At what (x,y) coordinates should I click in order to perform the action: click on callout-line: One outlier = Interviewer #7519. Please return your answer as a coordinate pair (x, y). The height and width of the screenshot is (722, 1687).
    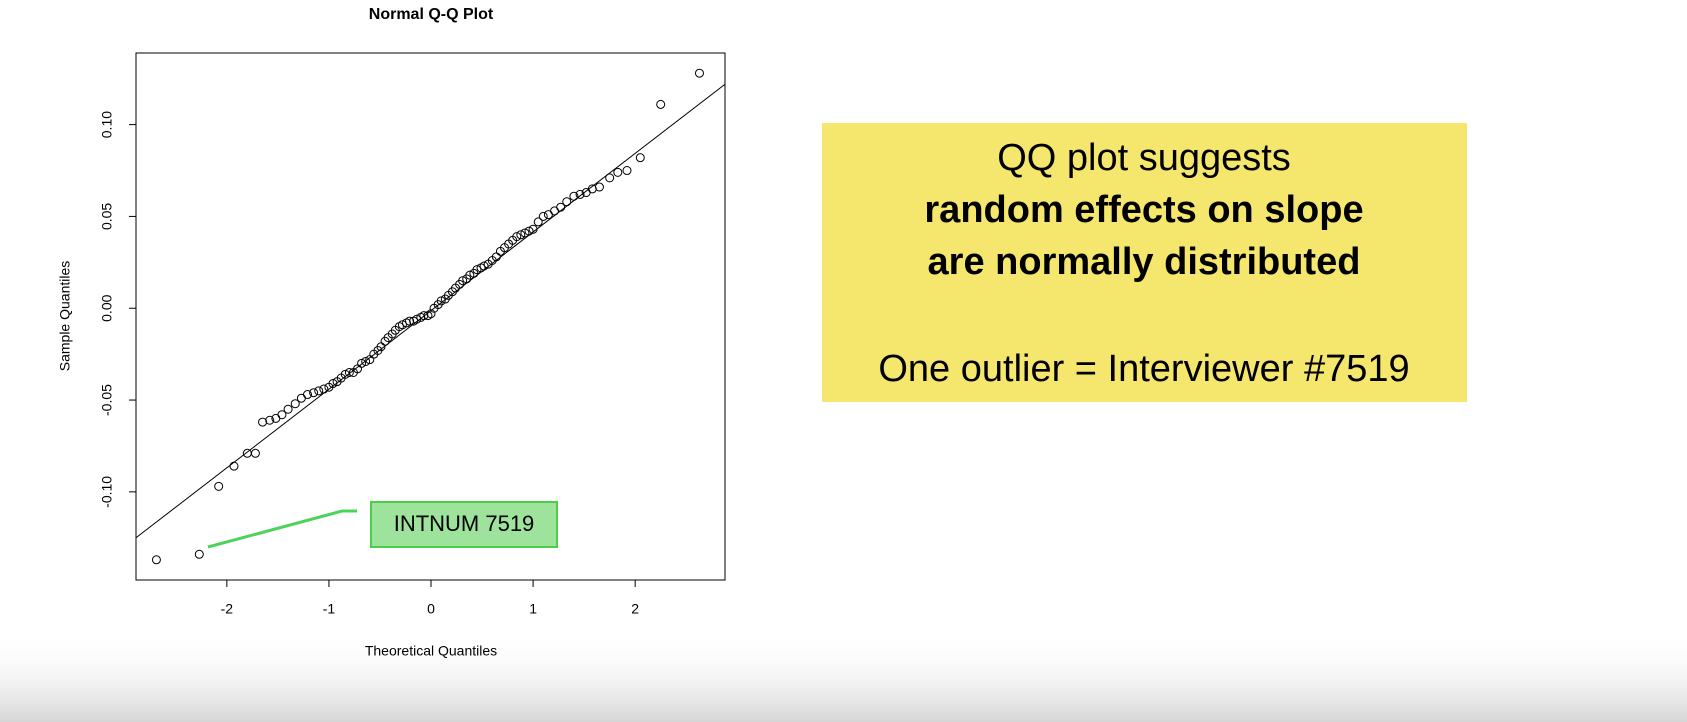
    Looking at the image, I should click on (1143, 369).